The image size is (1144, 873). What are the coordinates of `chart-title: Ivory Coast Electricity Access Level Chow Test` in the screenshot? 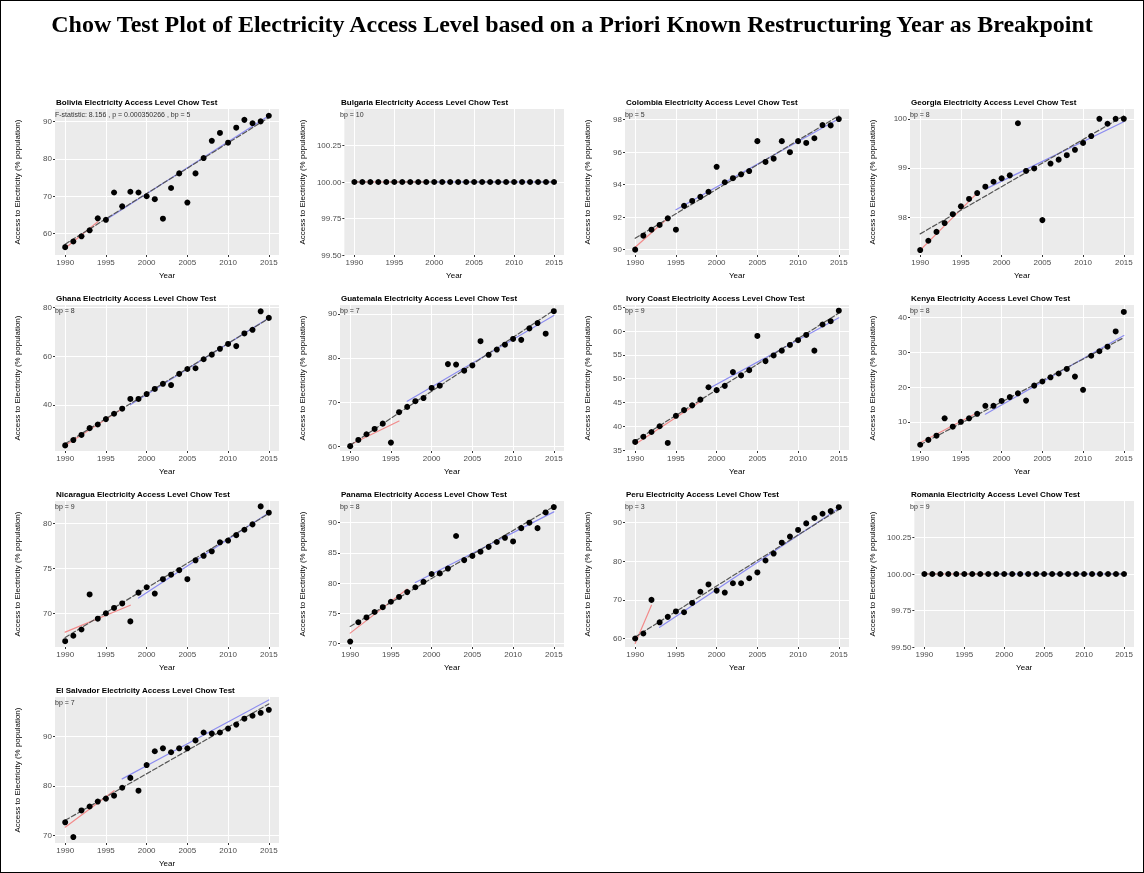 It's located at (716, 298).